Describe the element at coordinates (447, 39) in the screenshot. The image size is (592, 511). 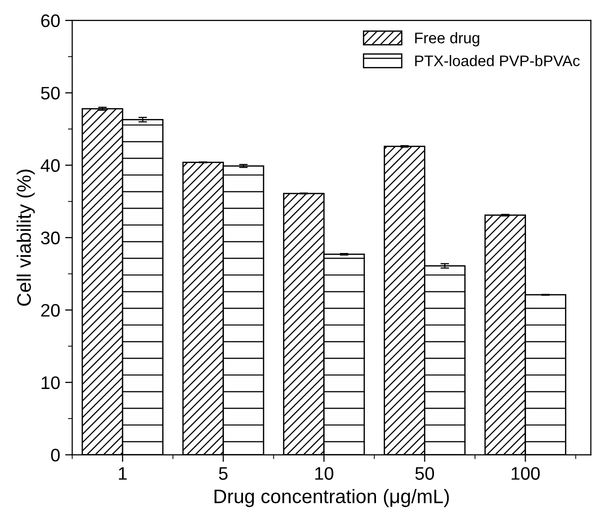
I see `legend-label: Free drug` at that location.